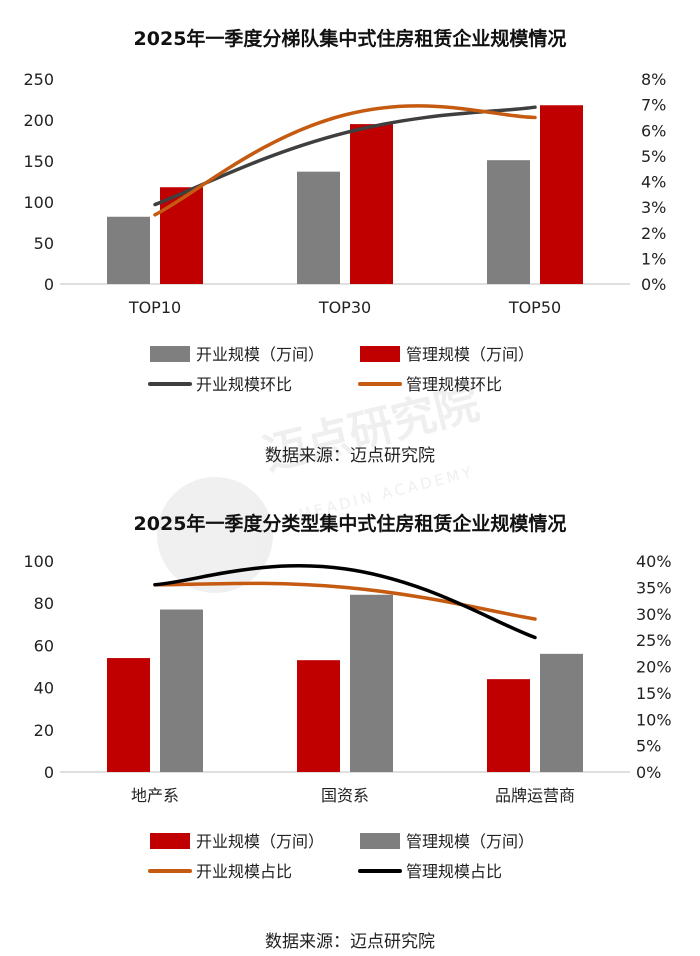 The image size is (700, 956). I want to click on legend-label: 管理规模环比, so click(454, 384).